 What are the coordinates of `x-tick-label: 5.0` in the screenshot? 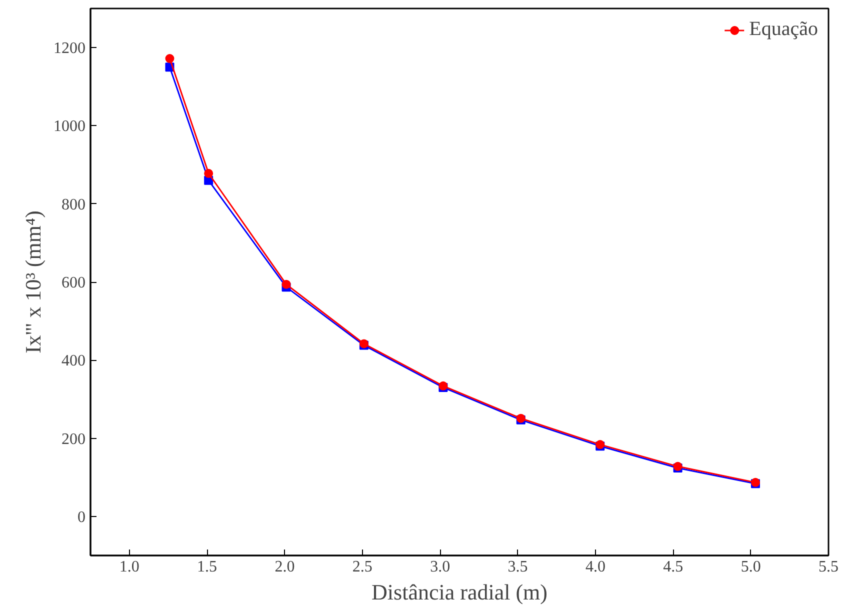 It's located at (750, 567).